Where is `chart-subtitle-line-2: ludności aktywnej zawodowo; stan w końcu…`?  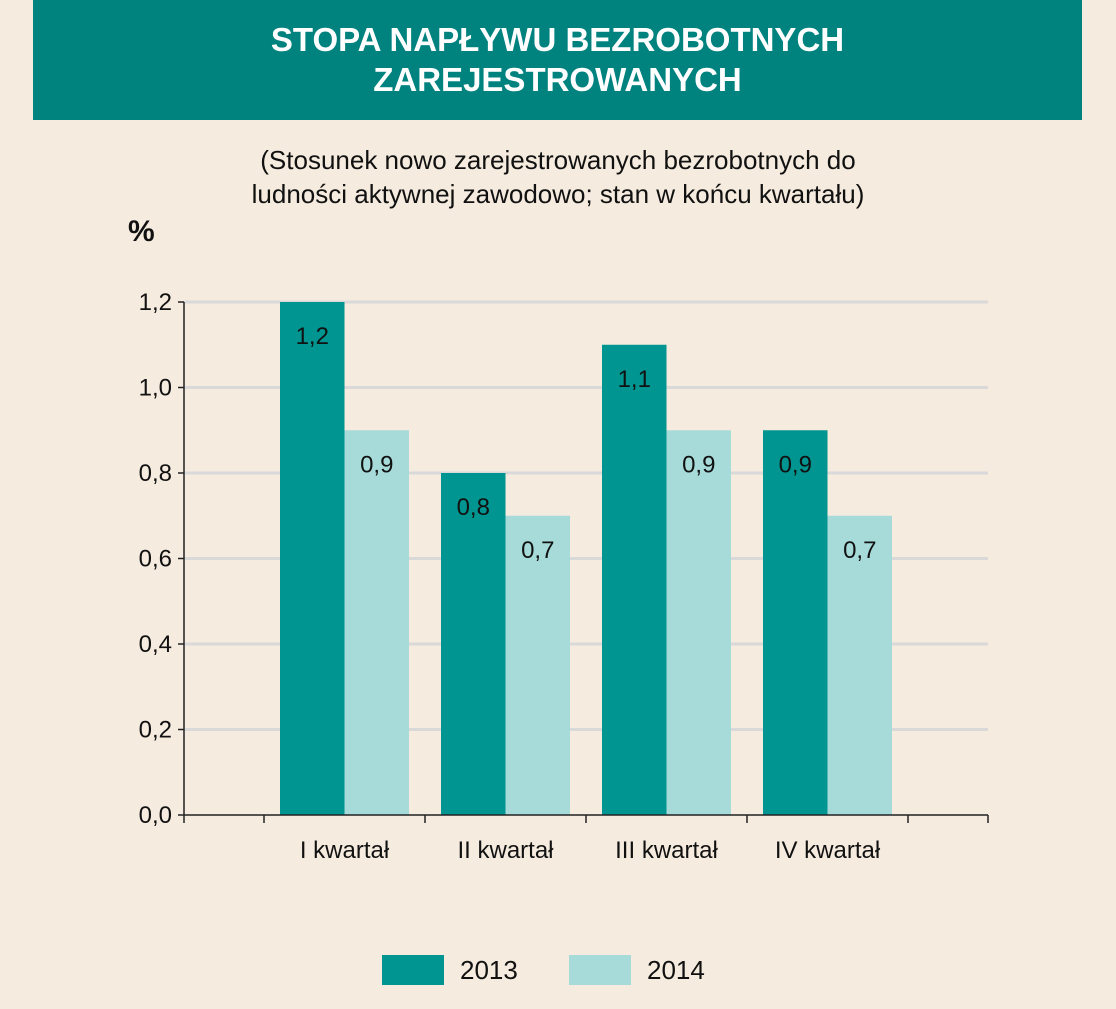
chart-subtitle-line-2: ludności aktywnej zawodowo; stan w końcu… is located at coordinates (558, 194).